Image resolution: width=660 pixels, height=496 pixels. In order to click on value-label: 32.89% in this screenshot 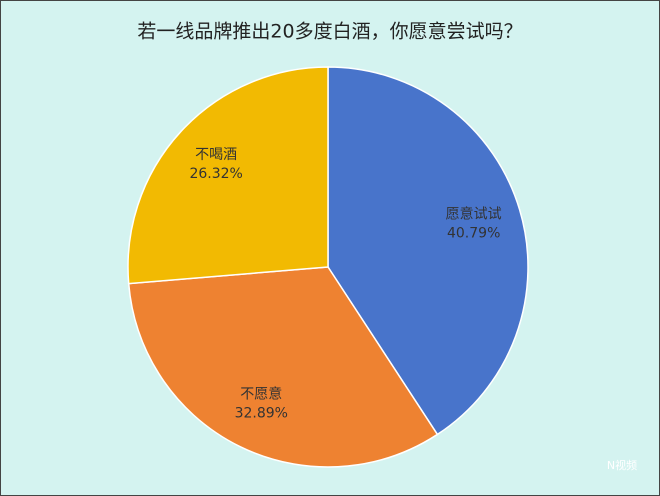, I will do `click(261, 414)`.